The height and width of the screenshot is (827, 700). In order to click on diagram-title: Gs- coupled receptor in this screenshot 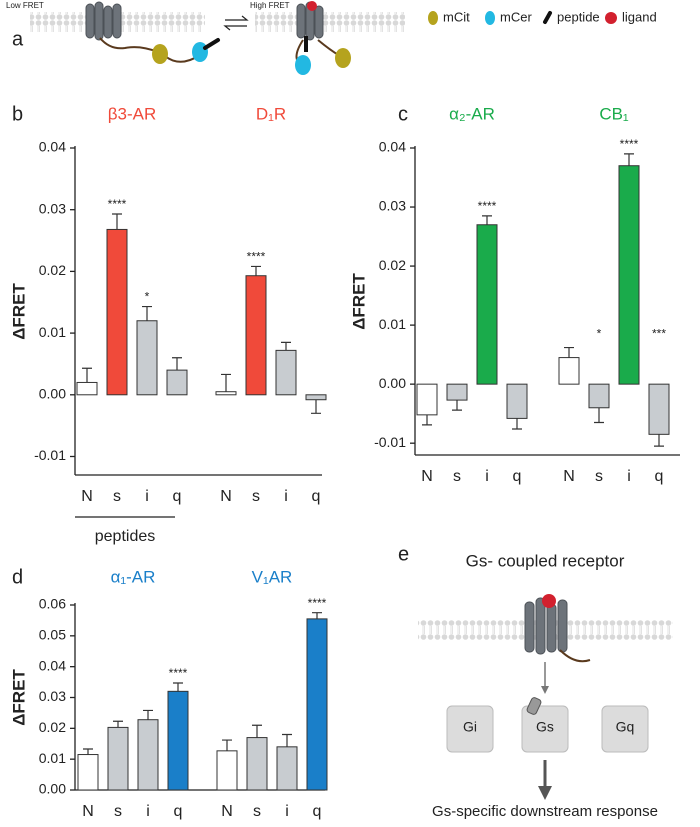, I will do `click(545, 560)`.